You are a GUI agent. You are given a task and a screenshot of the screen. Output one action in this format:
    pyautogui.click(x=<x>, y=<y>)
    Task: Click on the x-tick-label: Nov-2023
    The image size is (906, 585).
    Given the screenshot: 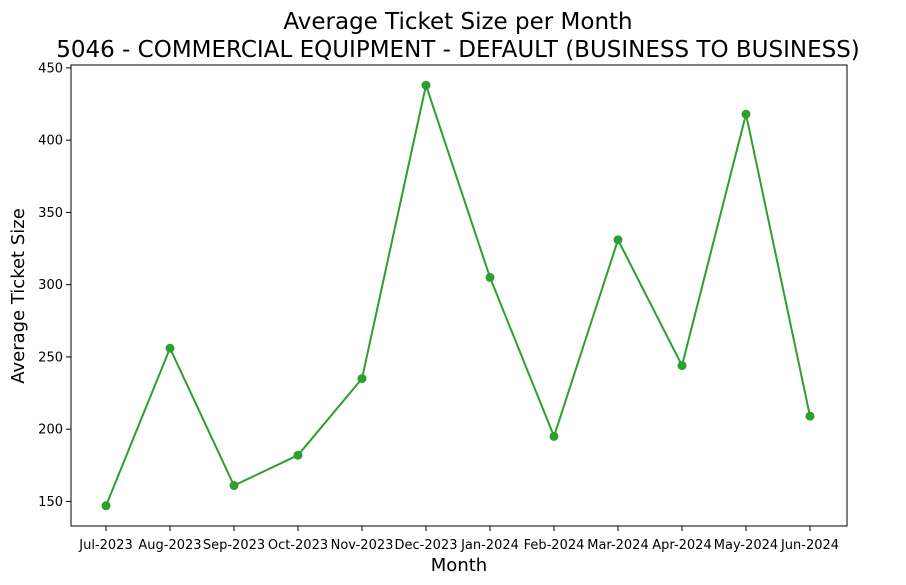 What is the action you would take?
    pyautogui.click(x=362, y=545)
    